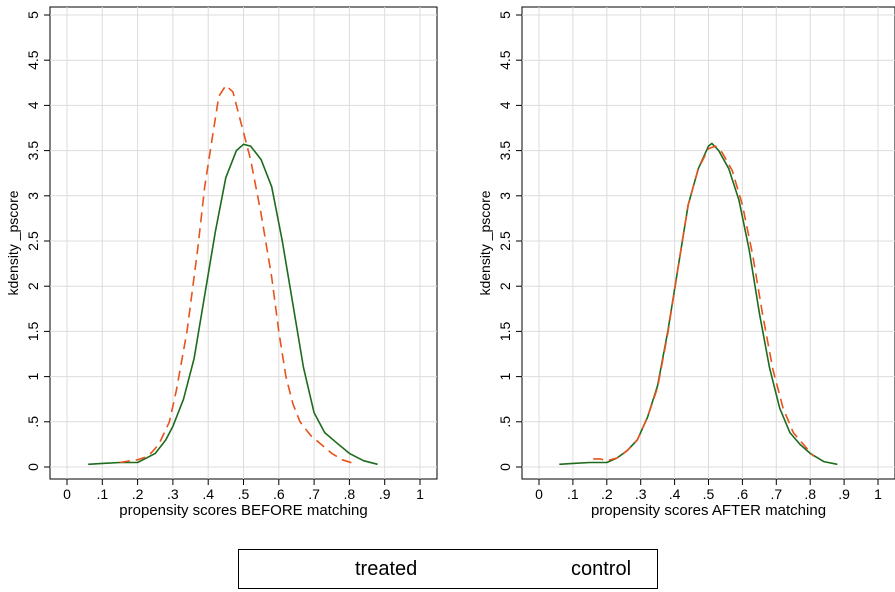  Describe the element at coordinates (334, 569) in the screenshot. I see `legend-item-treated: treated` at that location.